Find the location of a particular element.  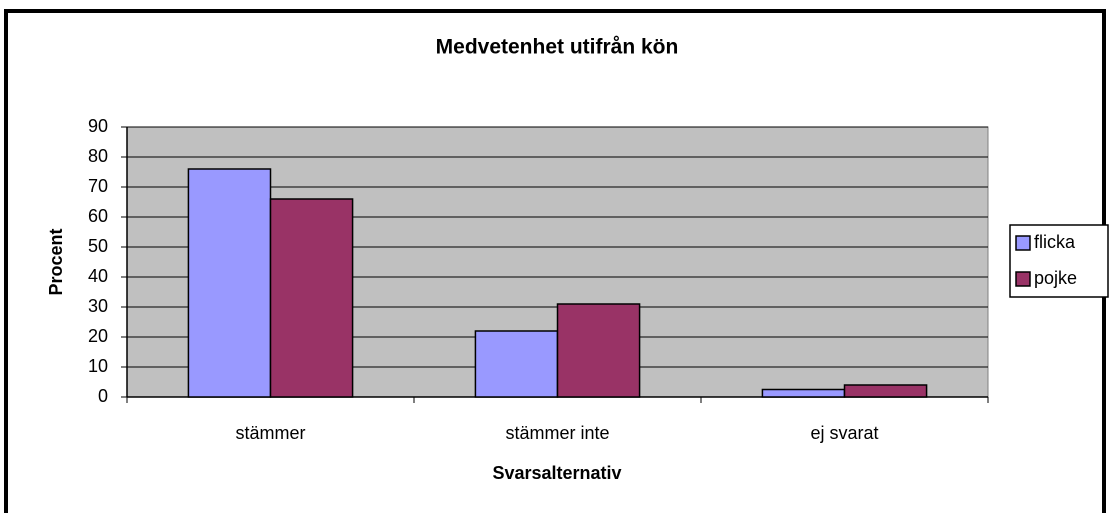

y-tick-label: 10 is located at coordinates (98, 366).